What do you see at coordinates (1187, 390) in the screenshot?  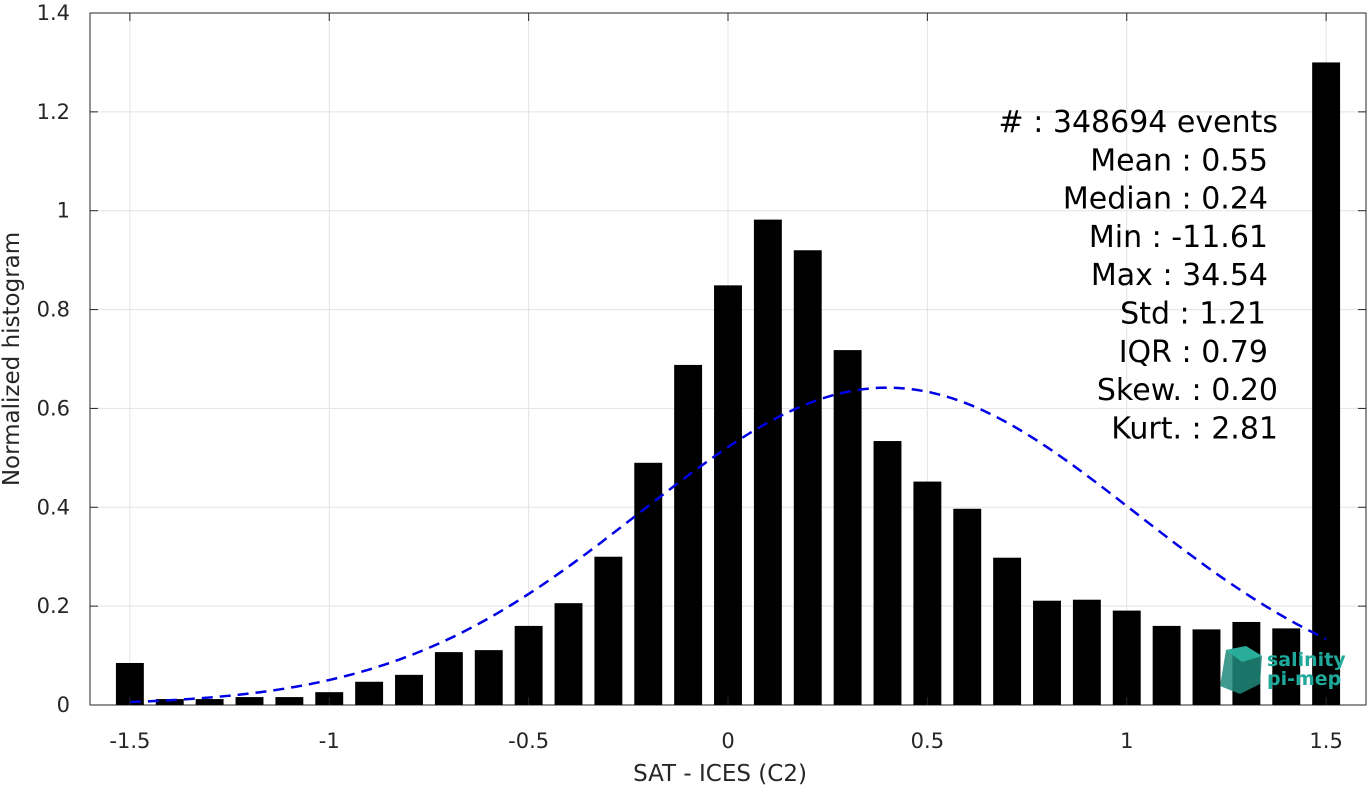 I see `stat-line: Skew. : 0.20` at bounding box center [1187, 390].